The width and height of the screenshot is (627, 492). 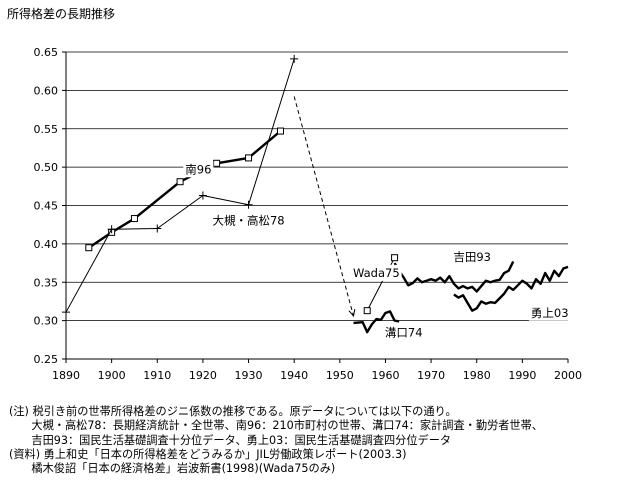 I want to click on series-label-text: Wada75, so click(x=376, y=273).